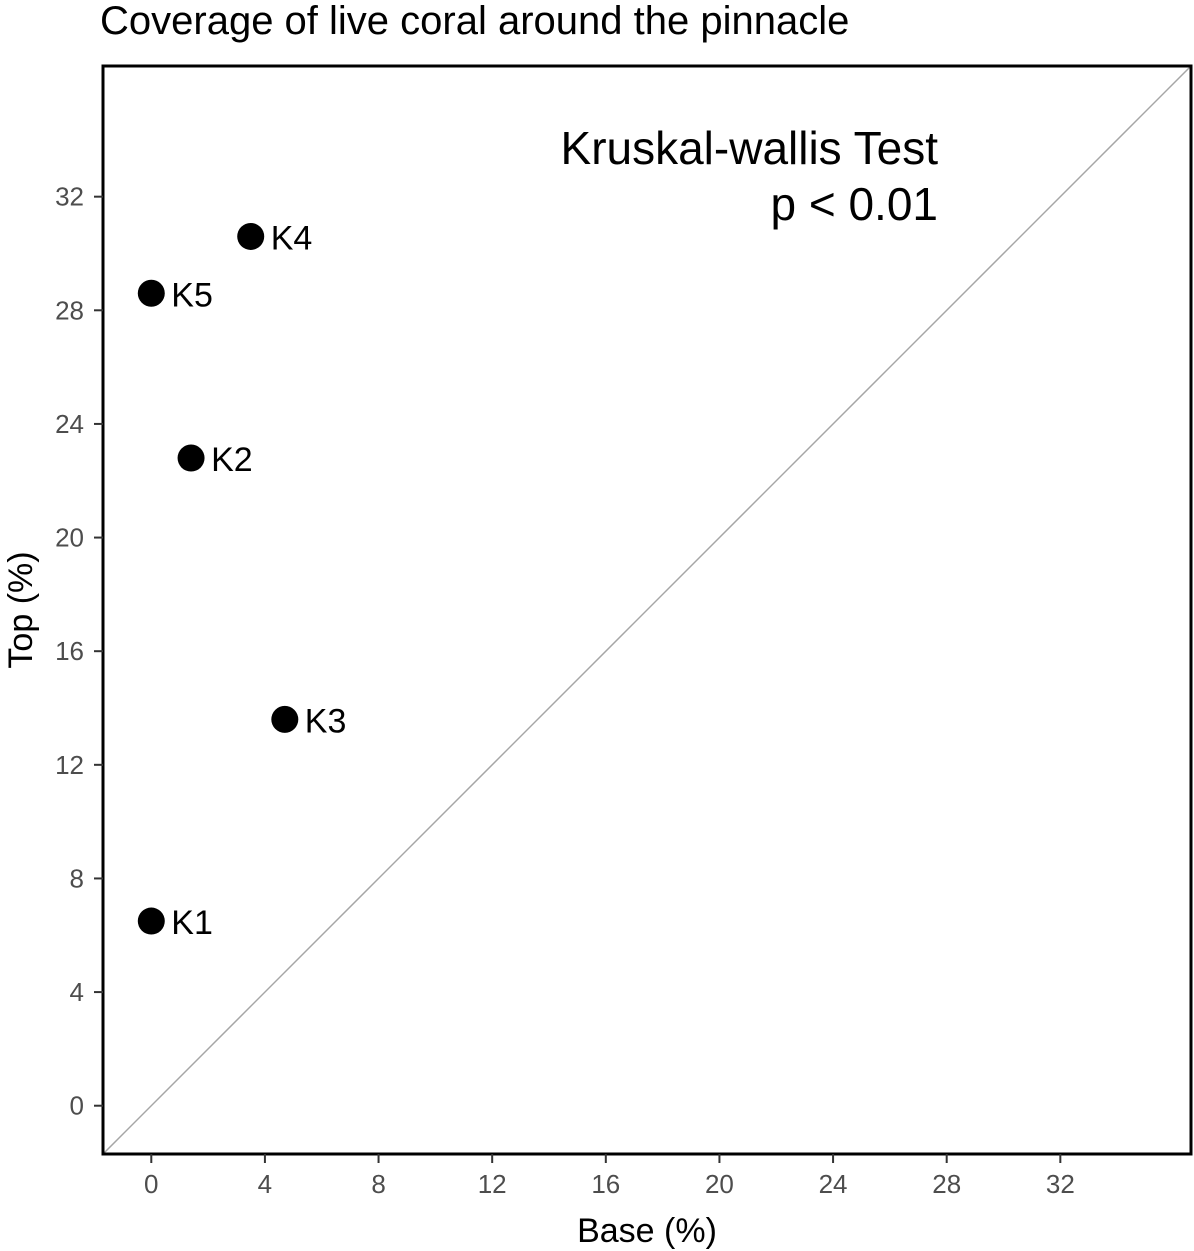 The height and width of the screenshot is (1251, 1194). Describe the element at coordinates (69, 310) in the screenshot. I see `y-tick-label: 28` at that location.